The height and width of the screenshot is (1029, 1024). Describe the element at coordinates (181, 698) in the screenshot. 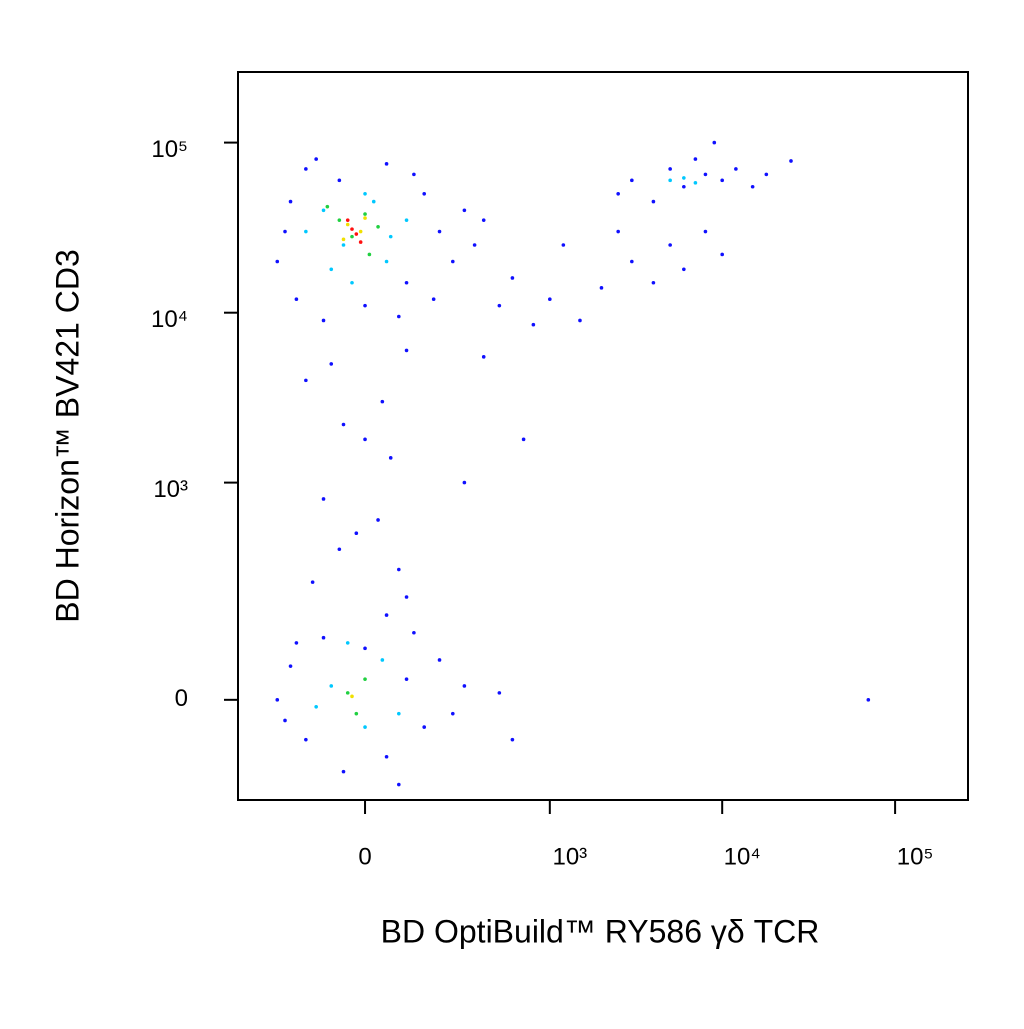

I see `y-tick-label: 0` at that location.